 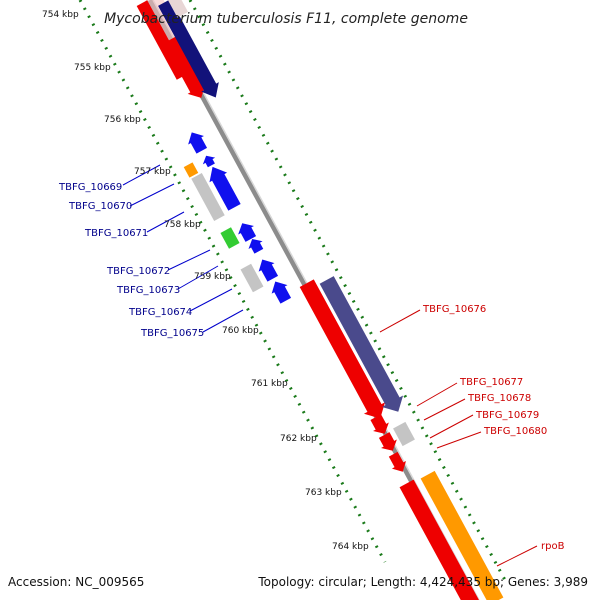 What do you see at coordinates (92, 68) in the screenshot?
I see `scale-label-755: 755 kbp` at bounding box center [92, 68].